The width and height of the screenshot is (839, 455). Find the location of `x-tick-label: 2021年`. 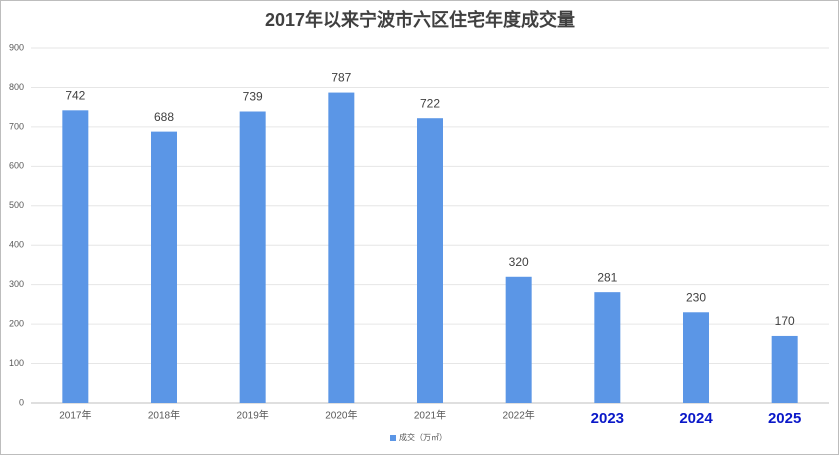

x-tick-label: 2021年 is located at coordinates (430, 415).